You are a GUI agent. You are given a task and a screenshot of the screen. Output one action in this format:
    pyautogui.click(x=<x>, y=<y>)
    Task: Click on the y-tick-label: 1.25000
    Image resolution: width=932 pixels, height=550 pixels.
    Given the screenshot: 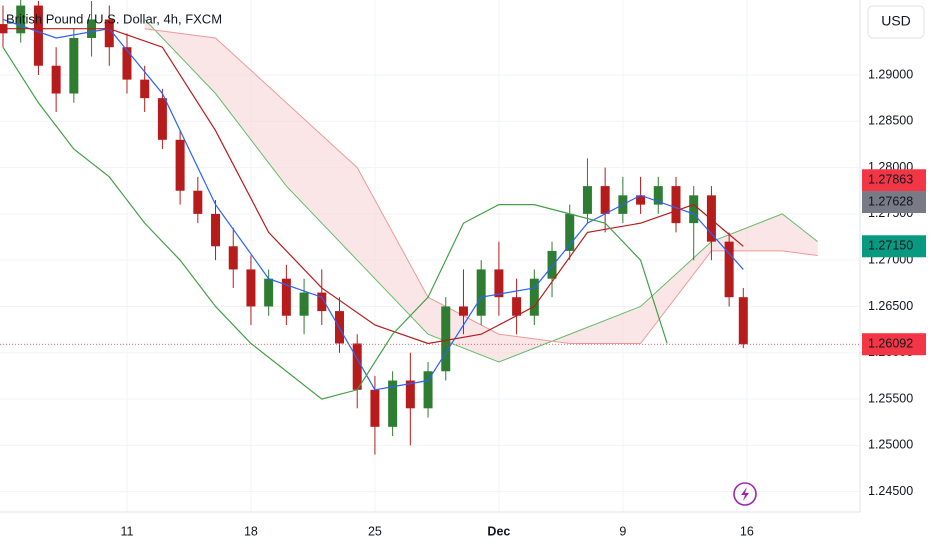 What is the action you would take?
    pyautogui.click(x=890, y=445)
    